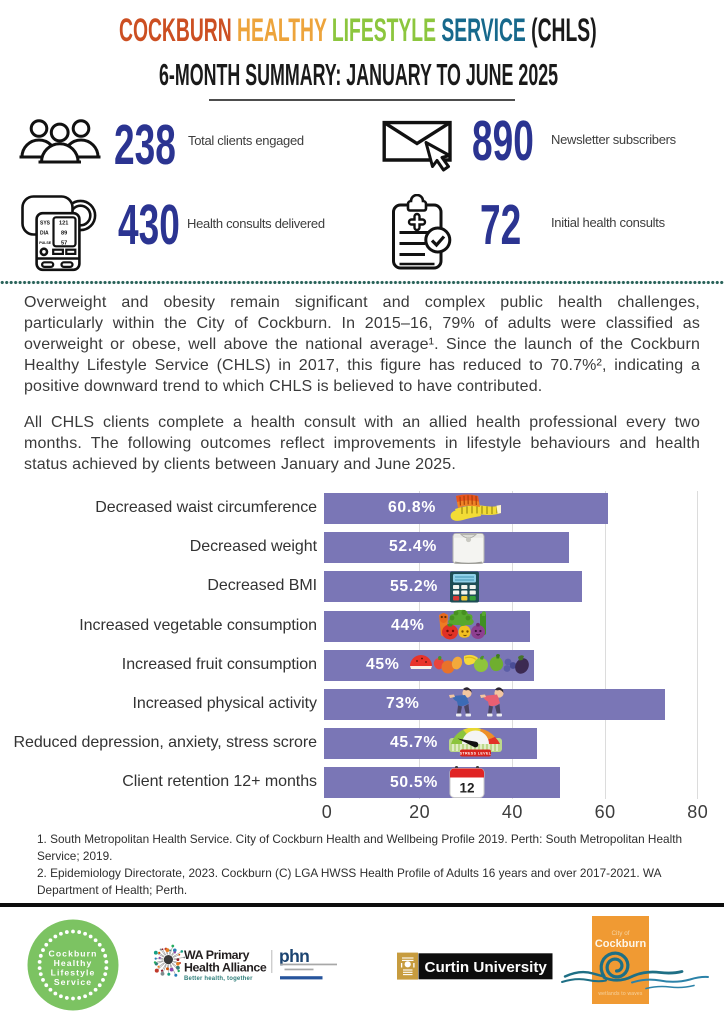 Image resolution: width=724 pixels, height=1024 pixels. I want to click on svg-text: Service, so click(73, 982).